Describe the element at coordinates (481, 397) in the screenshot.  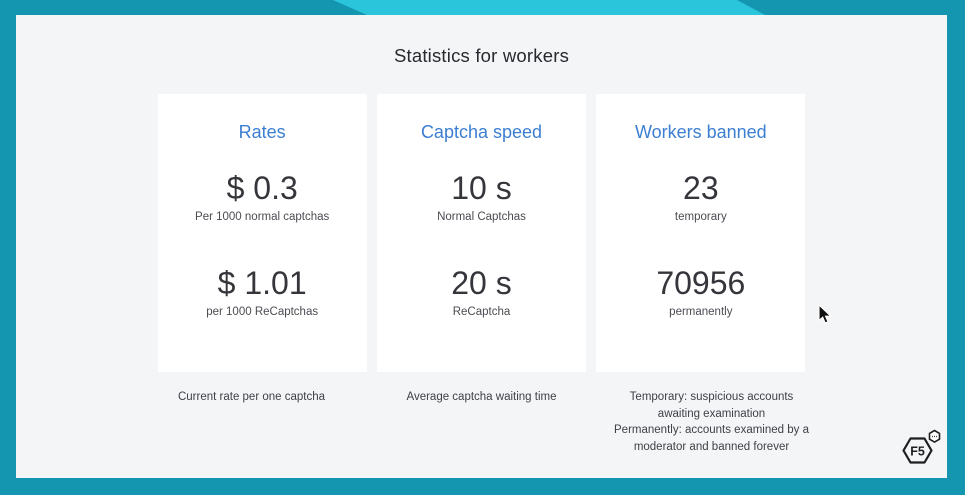
I see `caption-captcha-speed: Average captcha waiting time` at that location.